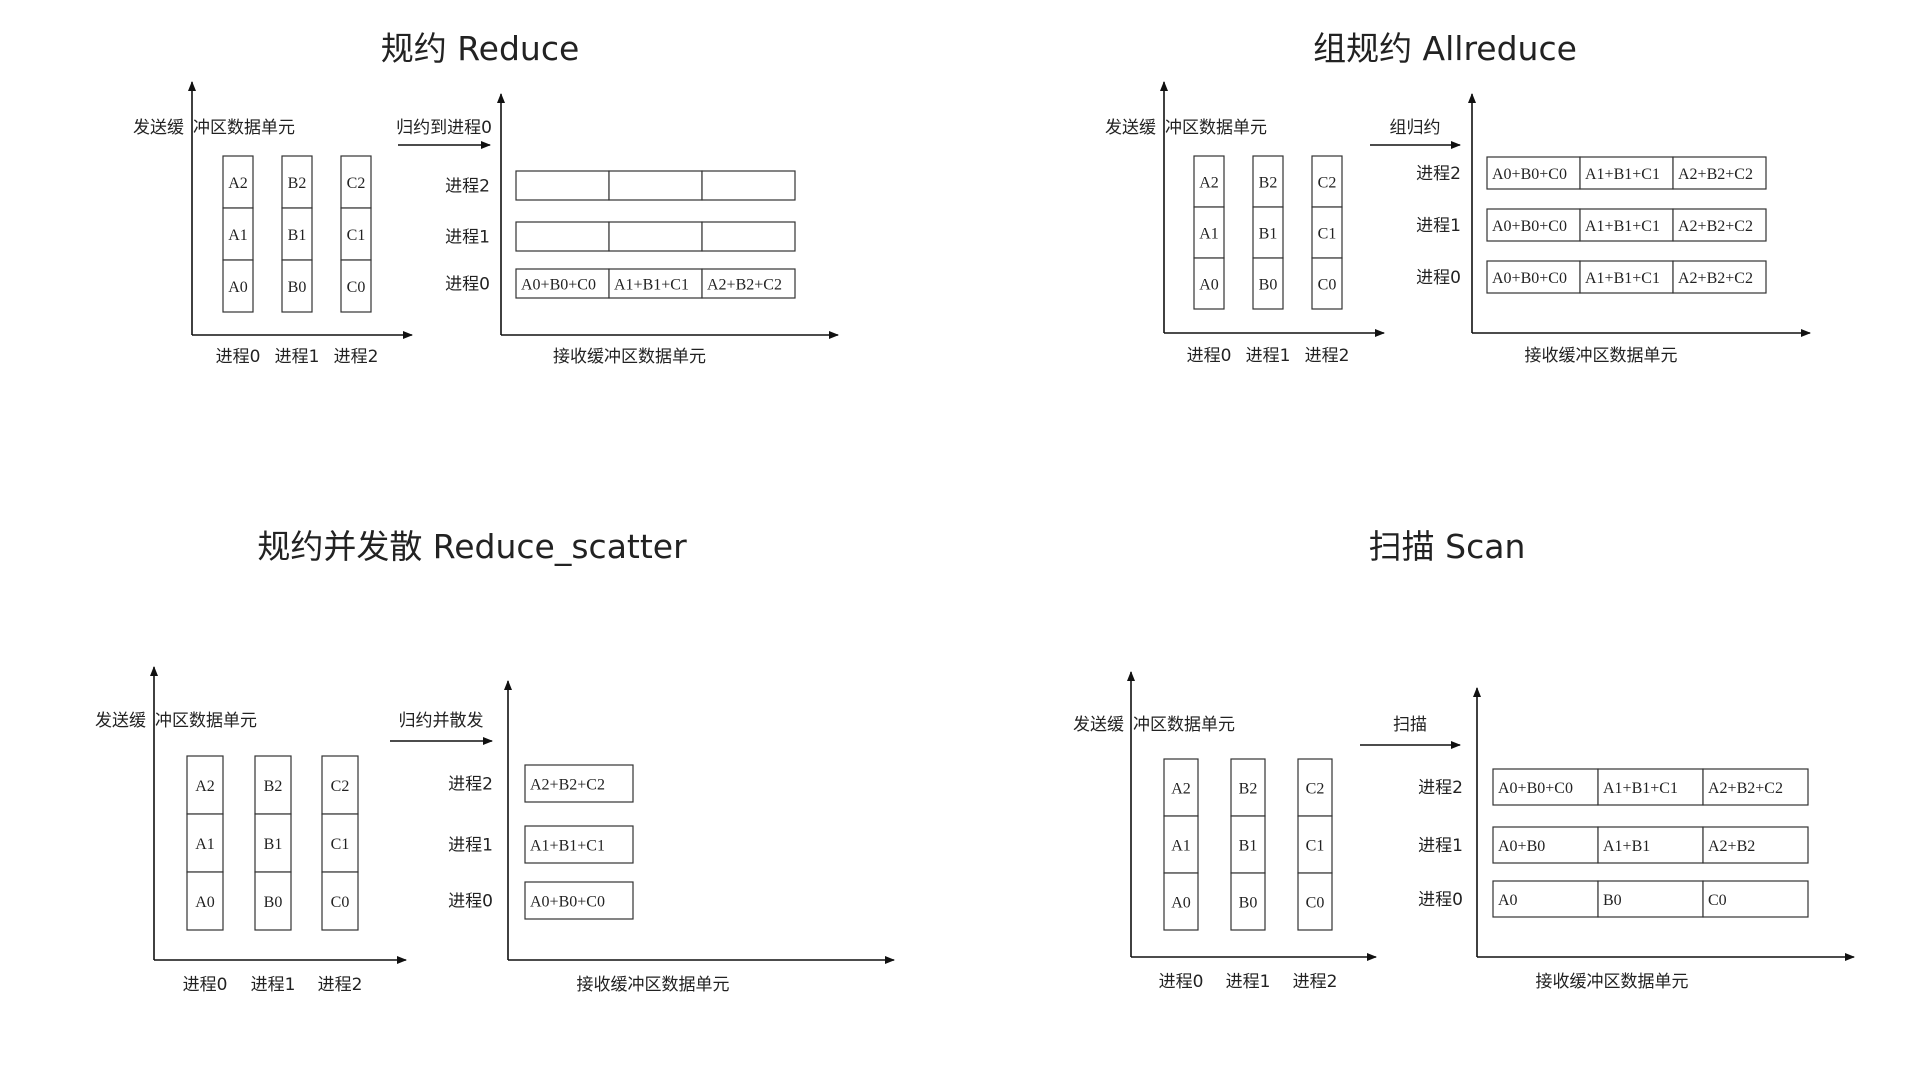 Image resolution: width=1920 pixels, height=1080 pixels. I want to click on send-cell-label: B2, so click(297, 183).